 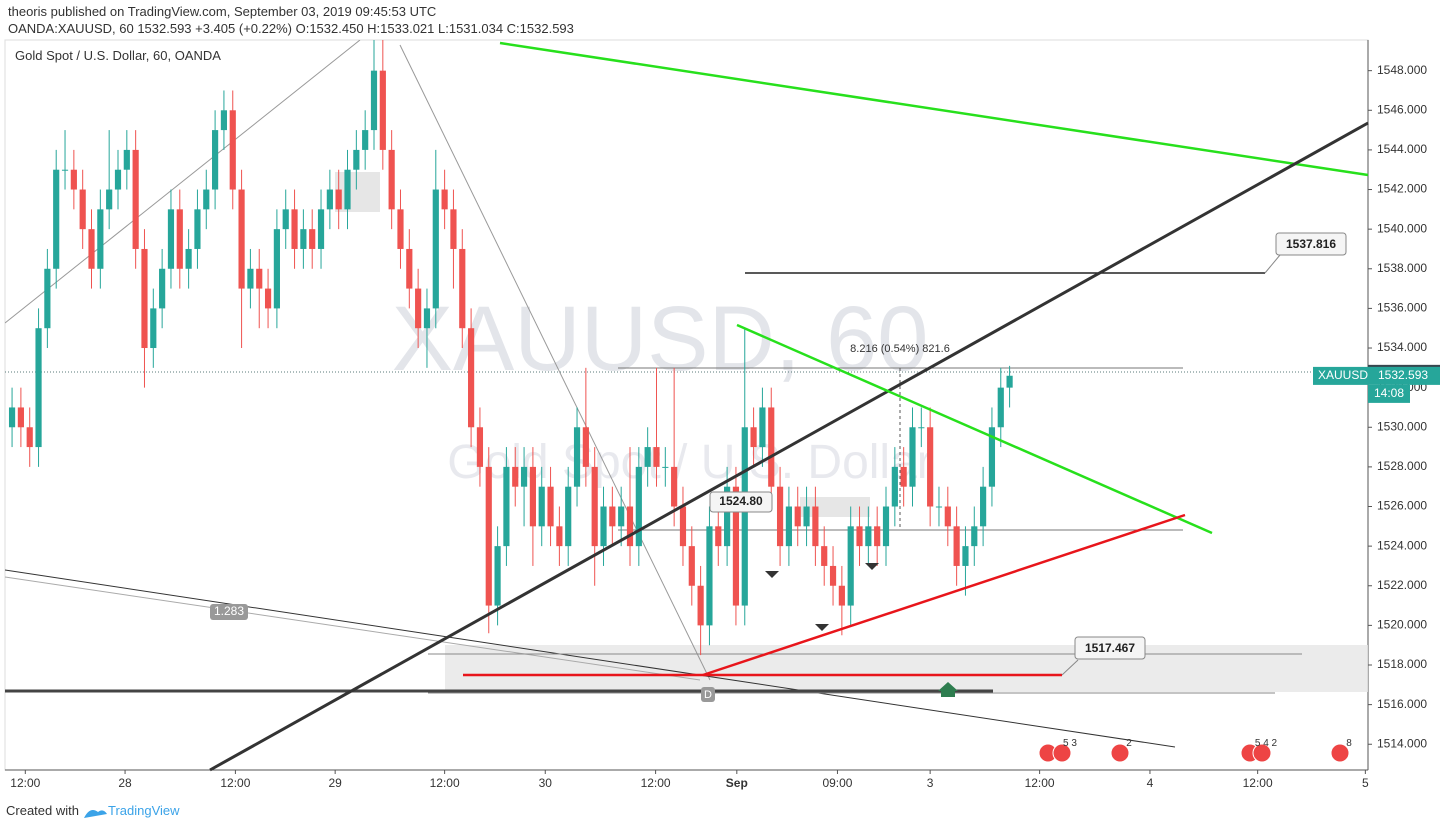 What do you see at coordinates (974, 429) in the screenshot?
I see `triangle-line` at bounding box center [974, 429].